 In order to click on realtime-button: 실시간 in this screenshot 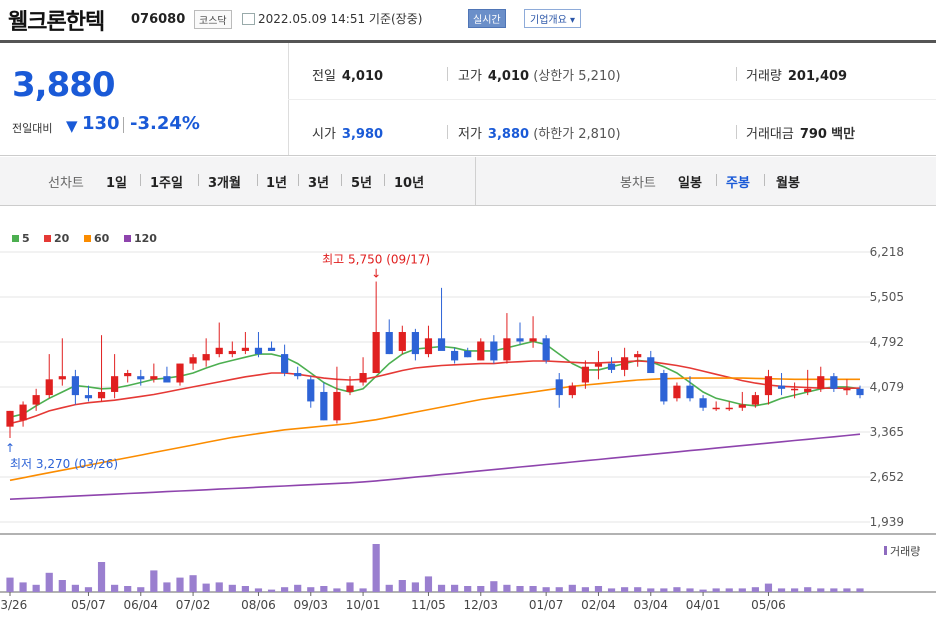, I will do `click(487, 18)`.